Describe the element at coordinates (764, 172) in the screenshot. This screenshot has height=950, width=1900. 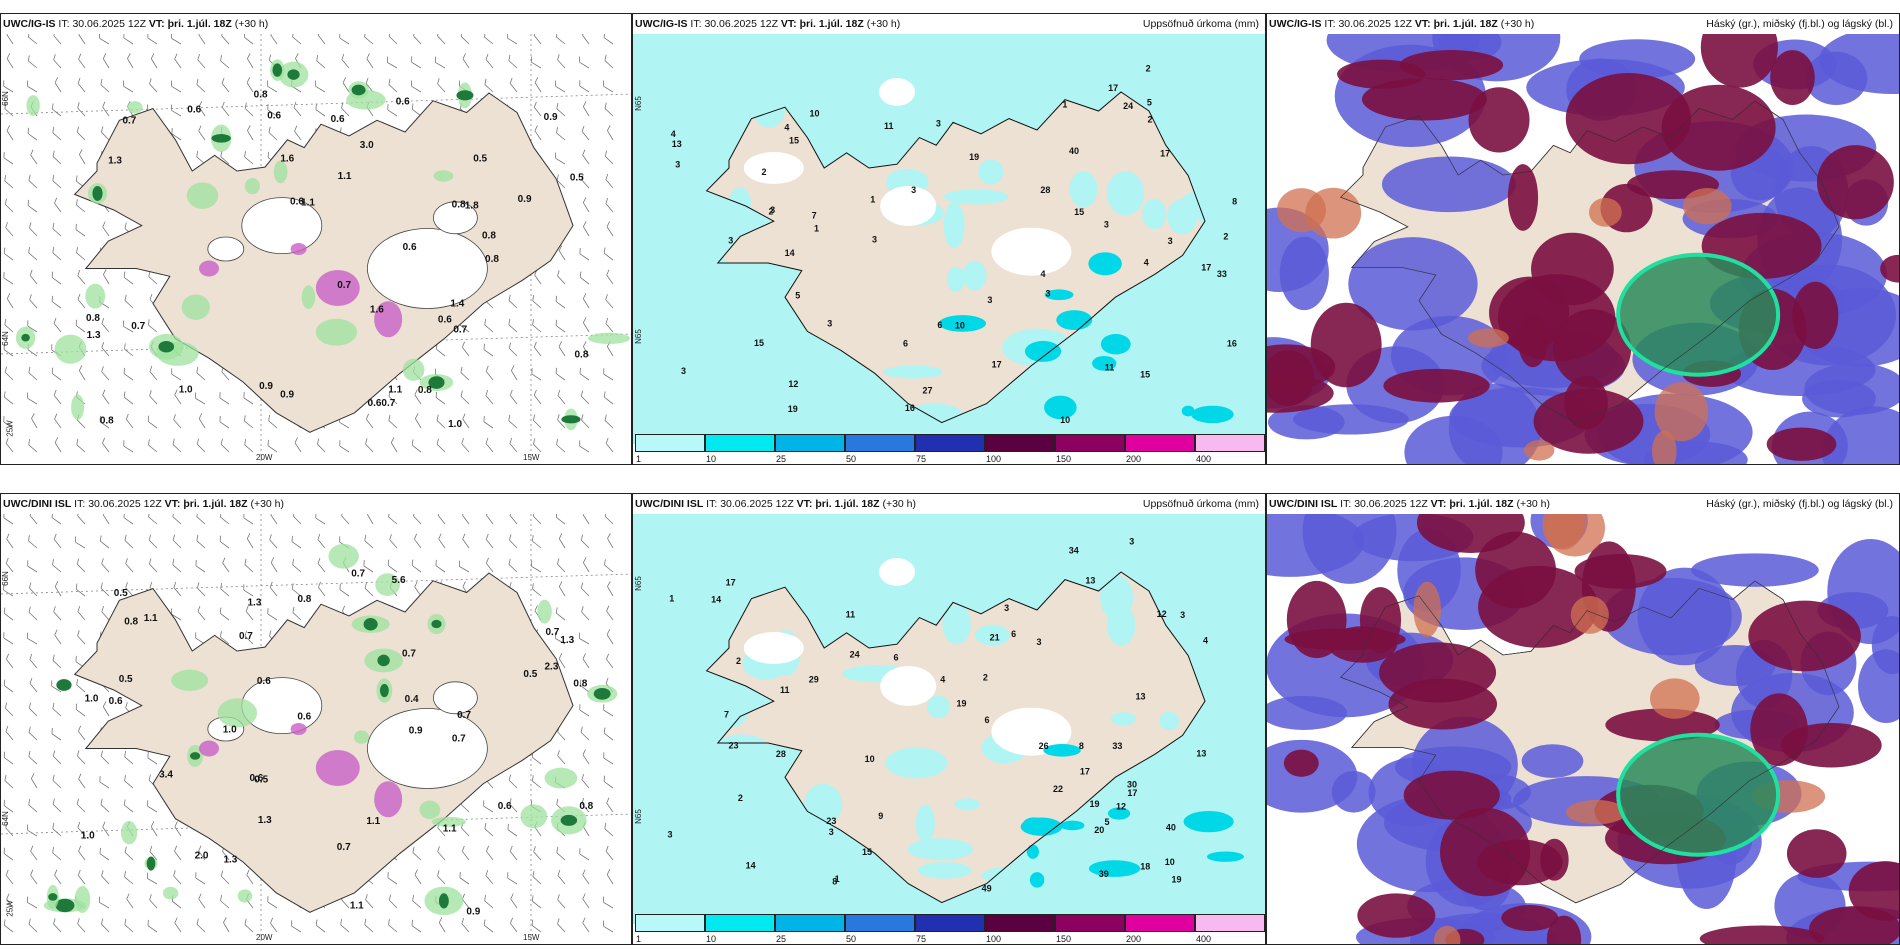
I see `accum-value: 2` at that location.